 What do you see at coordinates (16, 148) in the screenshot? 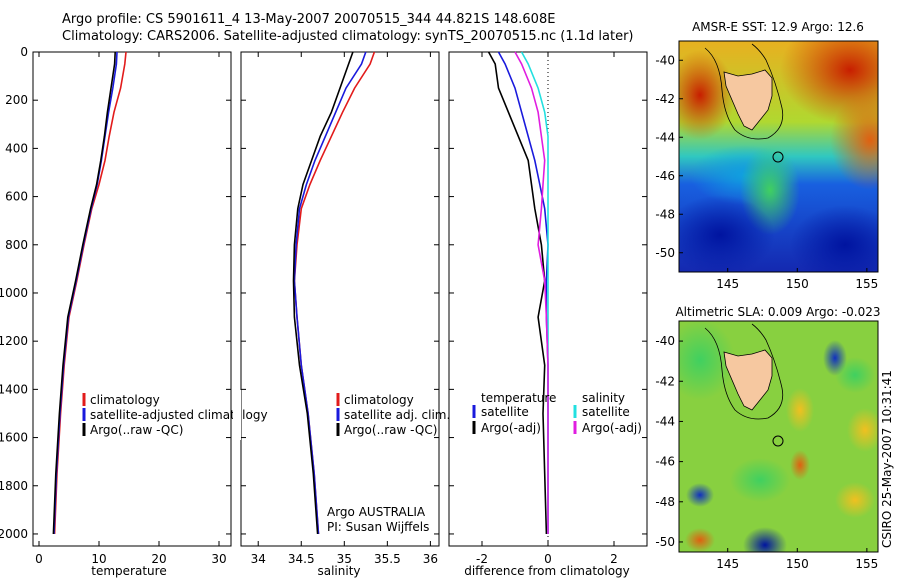
I see `y-tick-label: 400` at bounding box center [16, 148].